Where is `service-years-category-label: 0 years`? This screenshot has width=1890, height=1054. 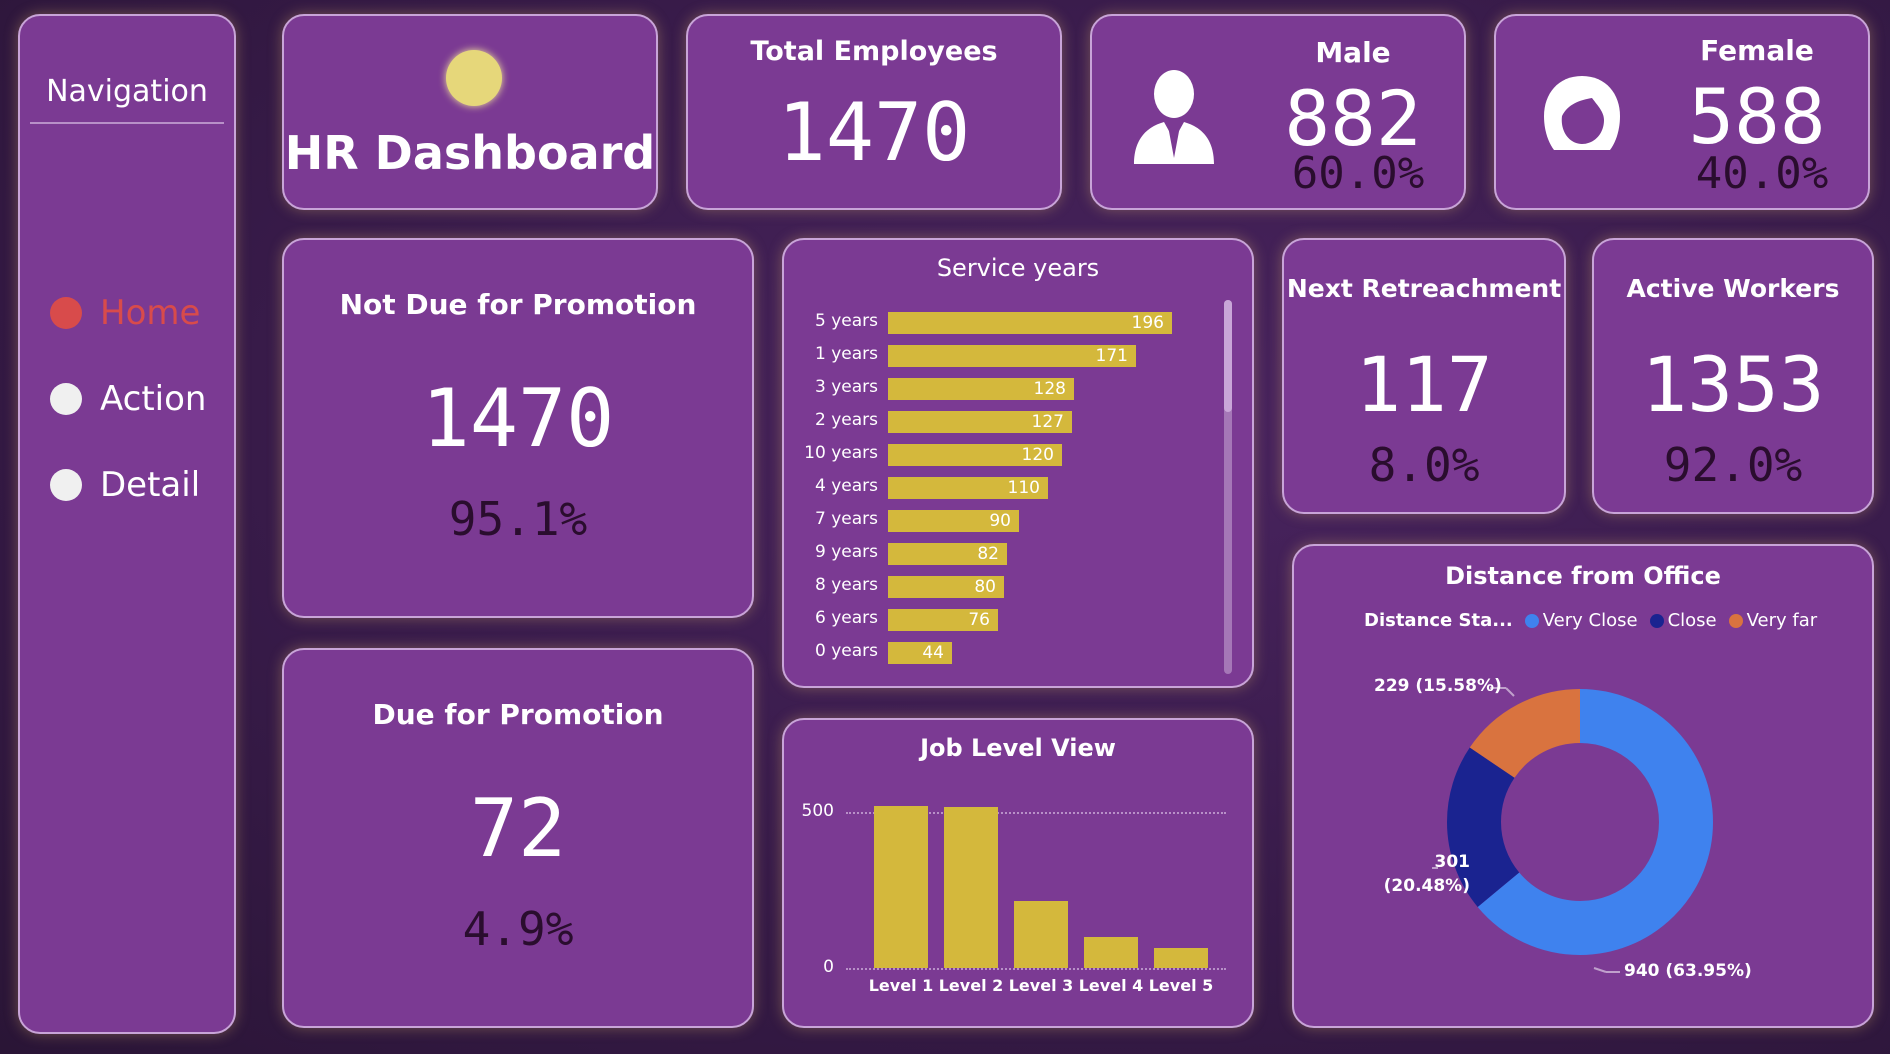
service-years-category-label: 0 years is located at coordinates (846, 651).